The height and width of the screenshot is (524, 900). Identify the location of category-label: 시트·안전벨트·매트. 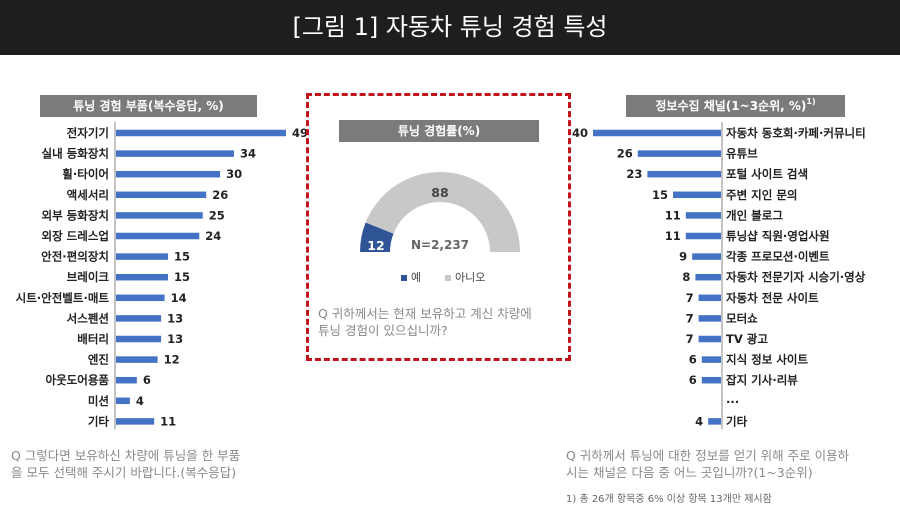
(63, 298).